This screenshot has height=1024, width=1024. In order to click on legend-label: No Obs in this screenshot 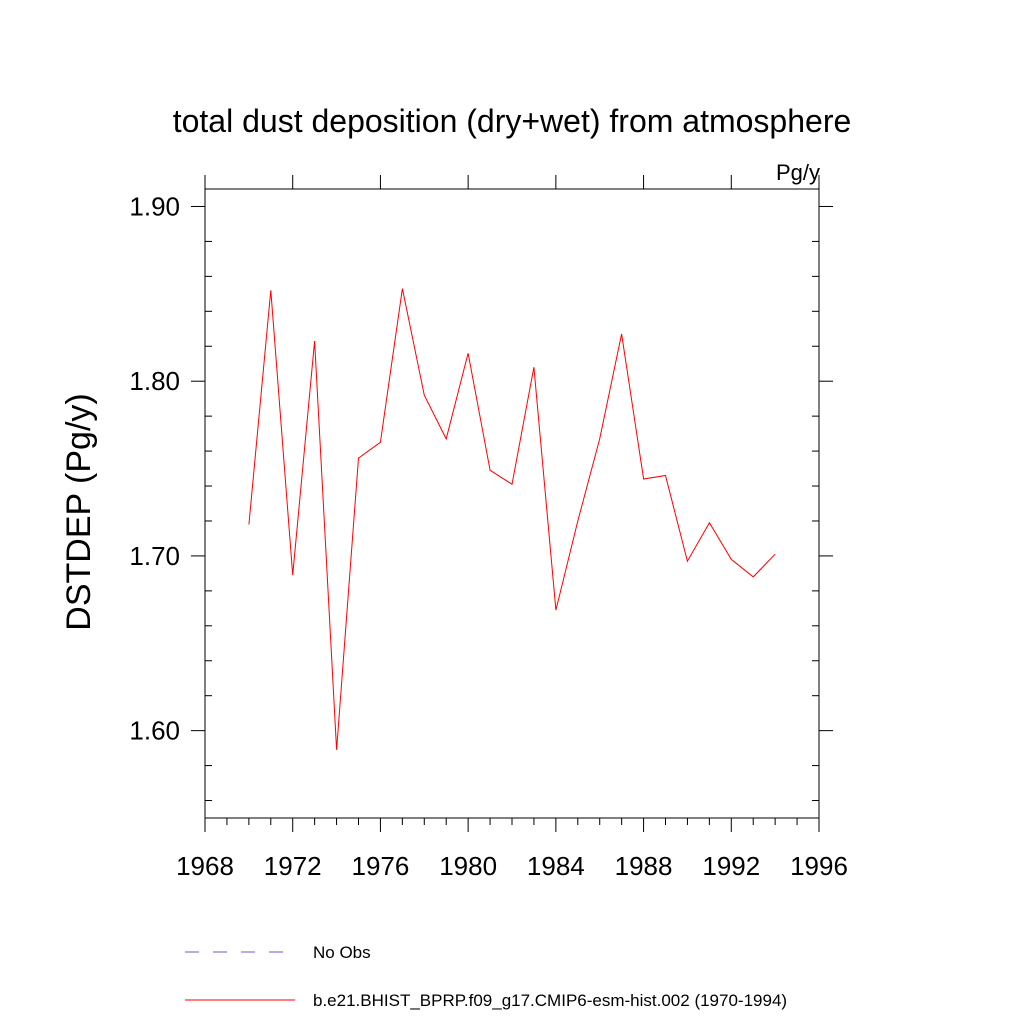, I will do `click(342, 952)`.